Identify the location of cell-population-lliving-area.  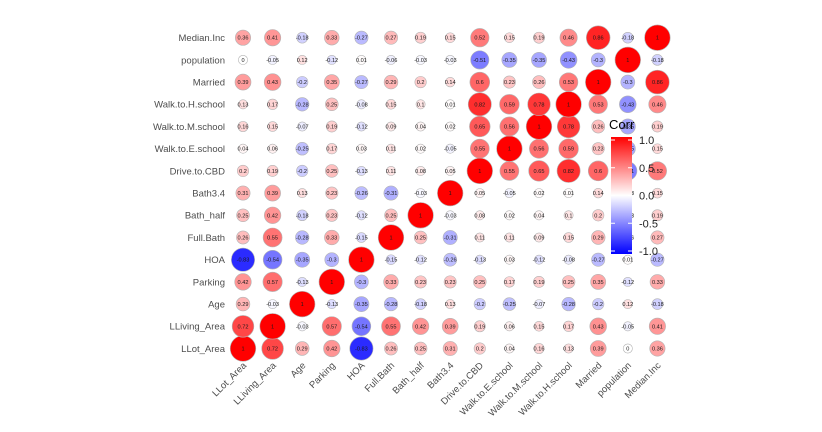
(272, 60).